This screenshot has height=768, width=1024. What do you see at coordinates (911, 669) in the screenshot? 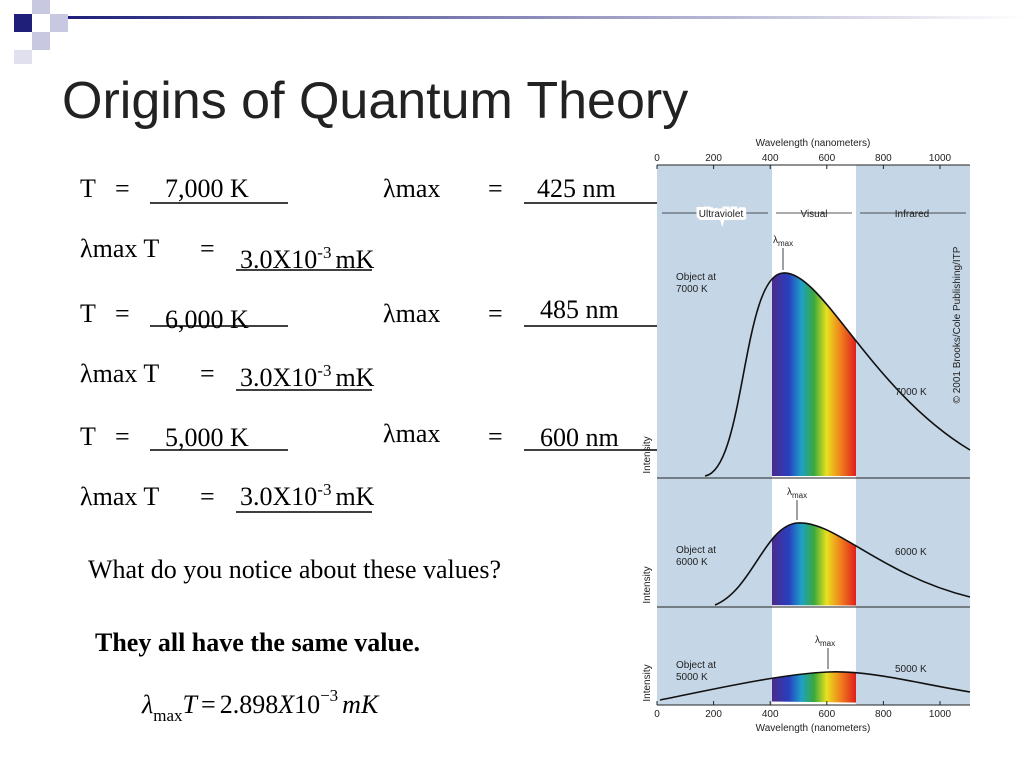
I see `curve-label: 5000 K` at bounding box center [911, 669].